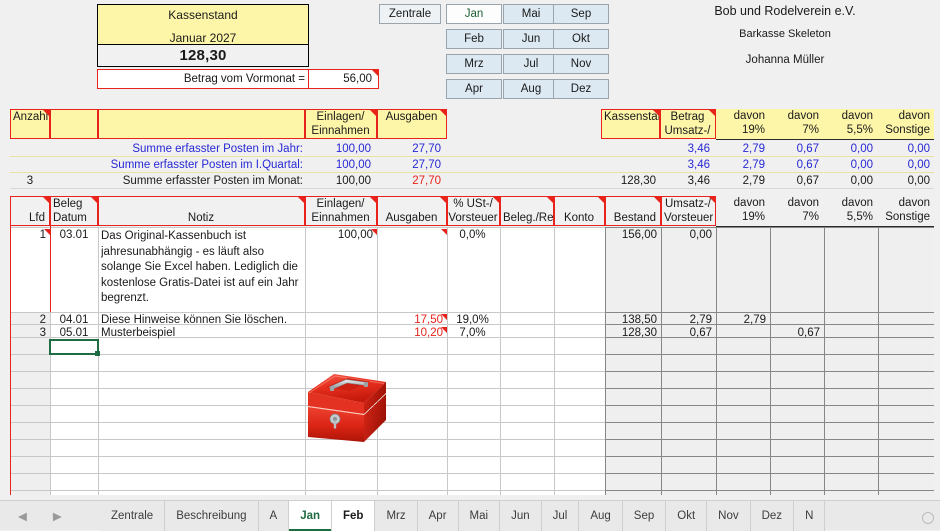 The image size is (940, 531). I want to click on sheet-tab-beschreibung: Beschreibung, so click(212, 516).